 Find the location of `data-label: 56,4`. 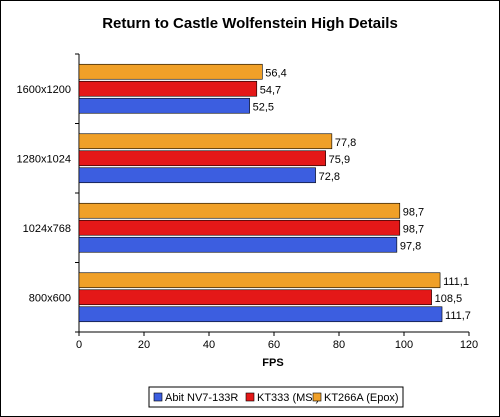

data-label: 56,4 is located at coordinates (275, 73).